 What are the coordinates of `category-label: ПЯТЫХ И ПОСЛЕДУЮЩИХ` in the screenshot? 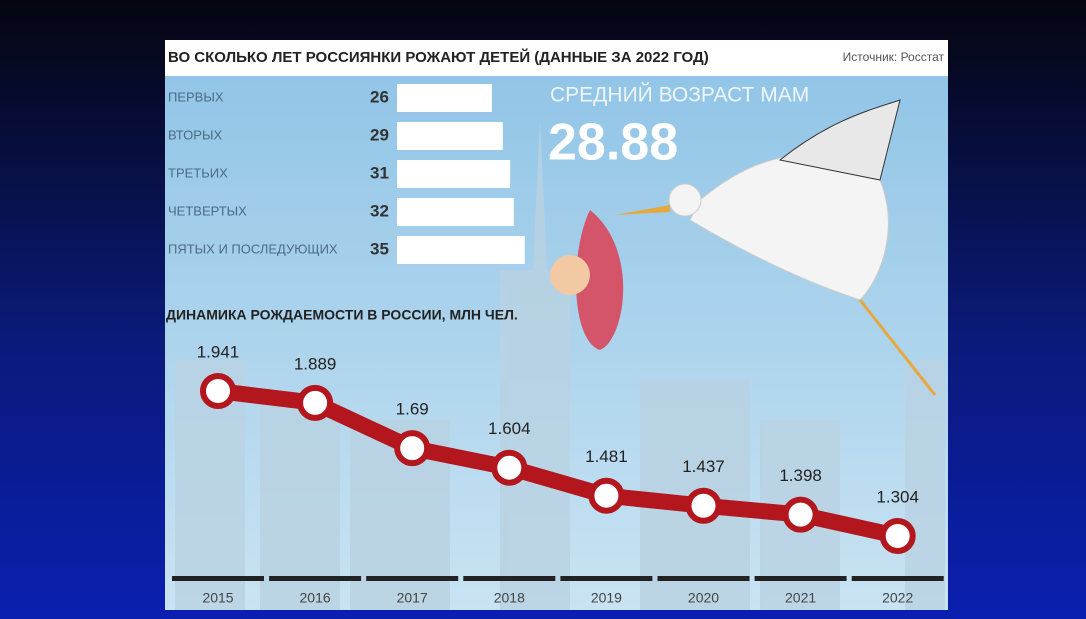 It's located at (253, 248).